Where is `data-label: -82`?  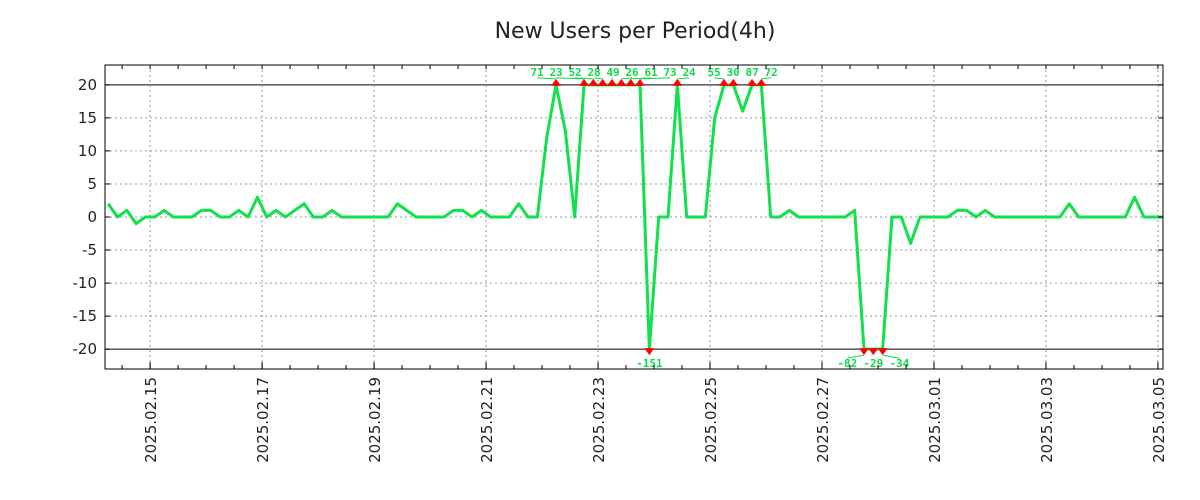 data-label: -82 is located at coordinates (847, 363).